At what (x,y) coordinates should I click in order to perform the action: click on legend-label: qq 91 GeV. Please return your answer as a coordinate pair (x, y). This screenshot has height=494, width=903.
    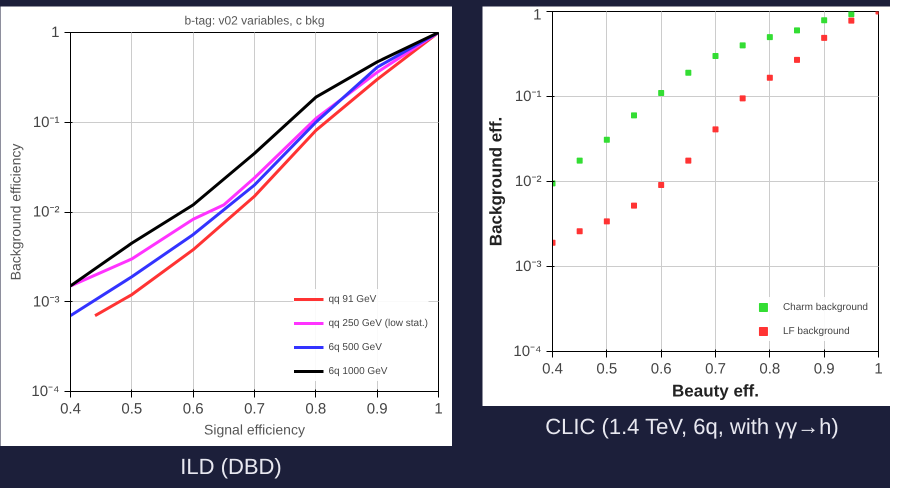
    Looking at the image, I should click on (352, 299).